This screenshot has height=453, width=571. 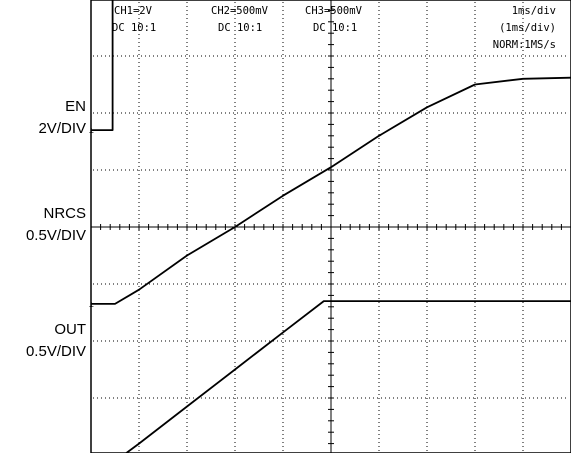 I want to click on ch3-scale: CH3=500mV, so click(x=334, y=11).